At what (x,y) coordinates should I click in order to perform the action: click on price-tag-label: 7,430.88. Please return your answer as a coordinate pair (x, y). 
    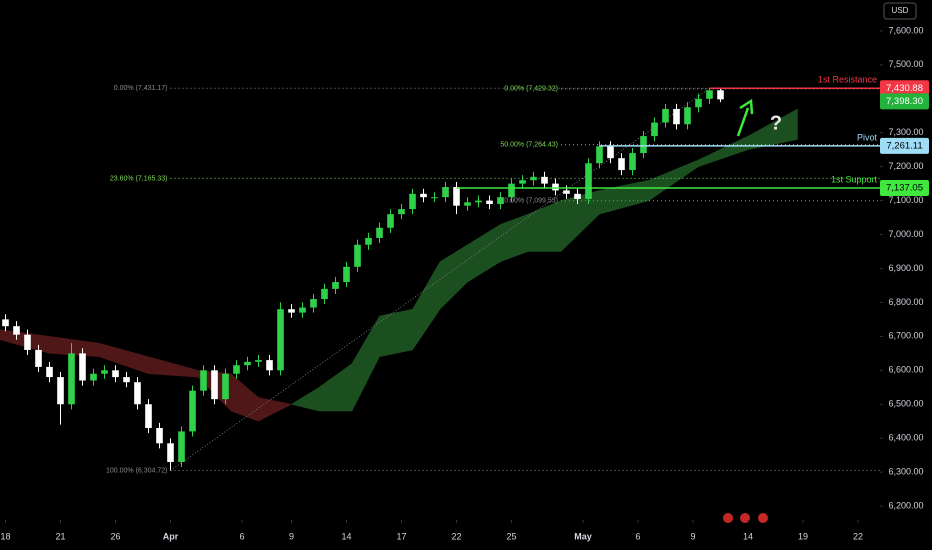
    Looking at the image, I should click on (904, 88).